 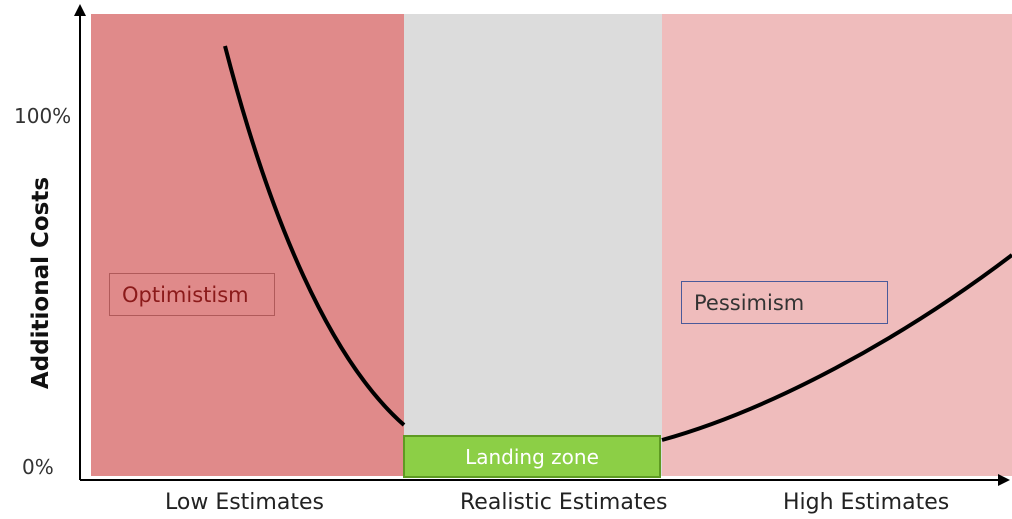 I want to click on y-axis-arrow, so click(x=80, y=10).